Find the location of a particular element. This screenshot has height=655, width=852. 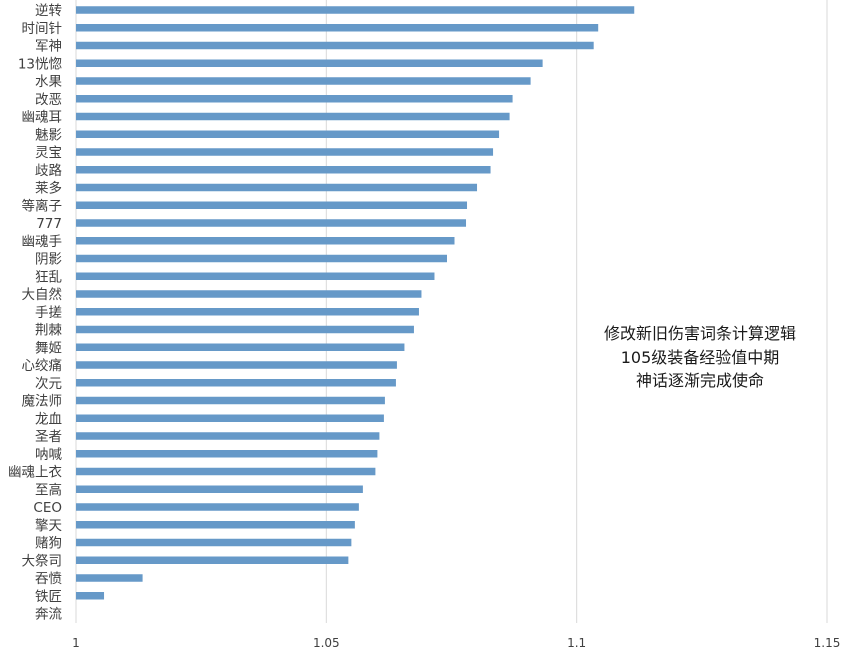

category-label: 大自然 is located at coordinates (42, 294).